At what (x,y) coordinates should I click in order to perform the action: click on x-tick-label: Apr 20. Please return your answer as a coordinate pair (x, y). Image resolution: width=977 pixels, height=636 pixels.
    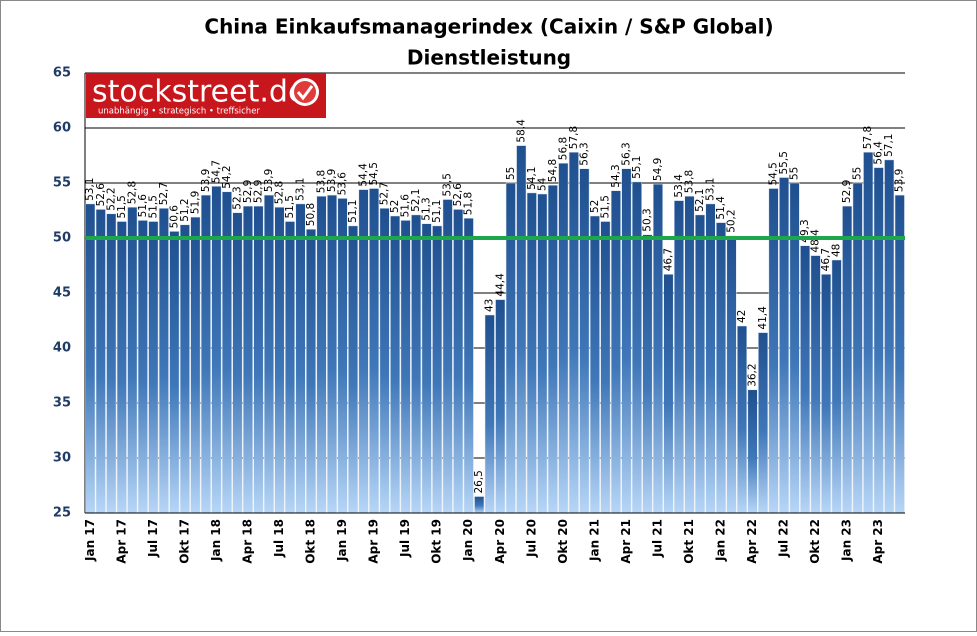
    Looking at the image, I should click on (500, 541).